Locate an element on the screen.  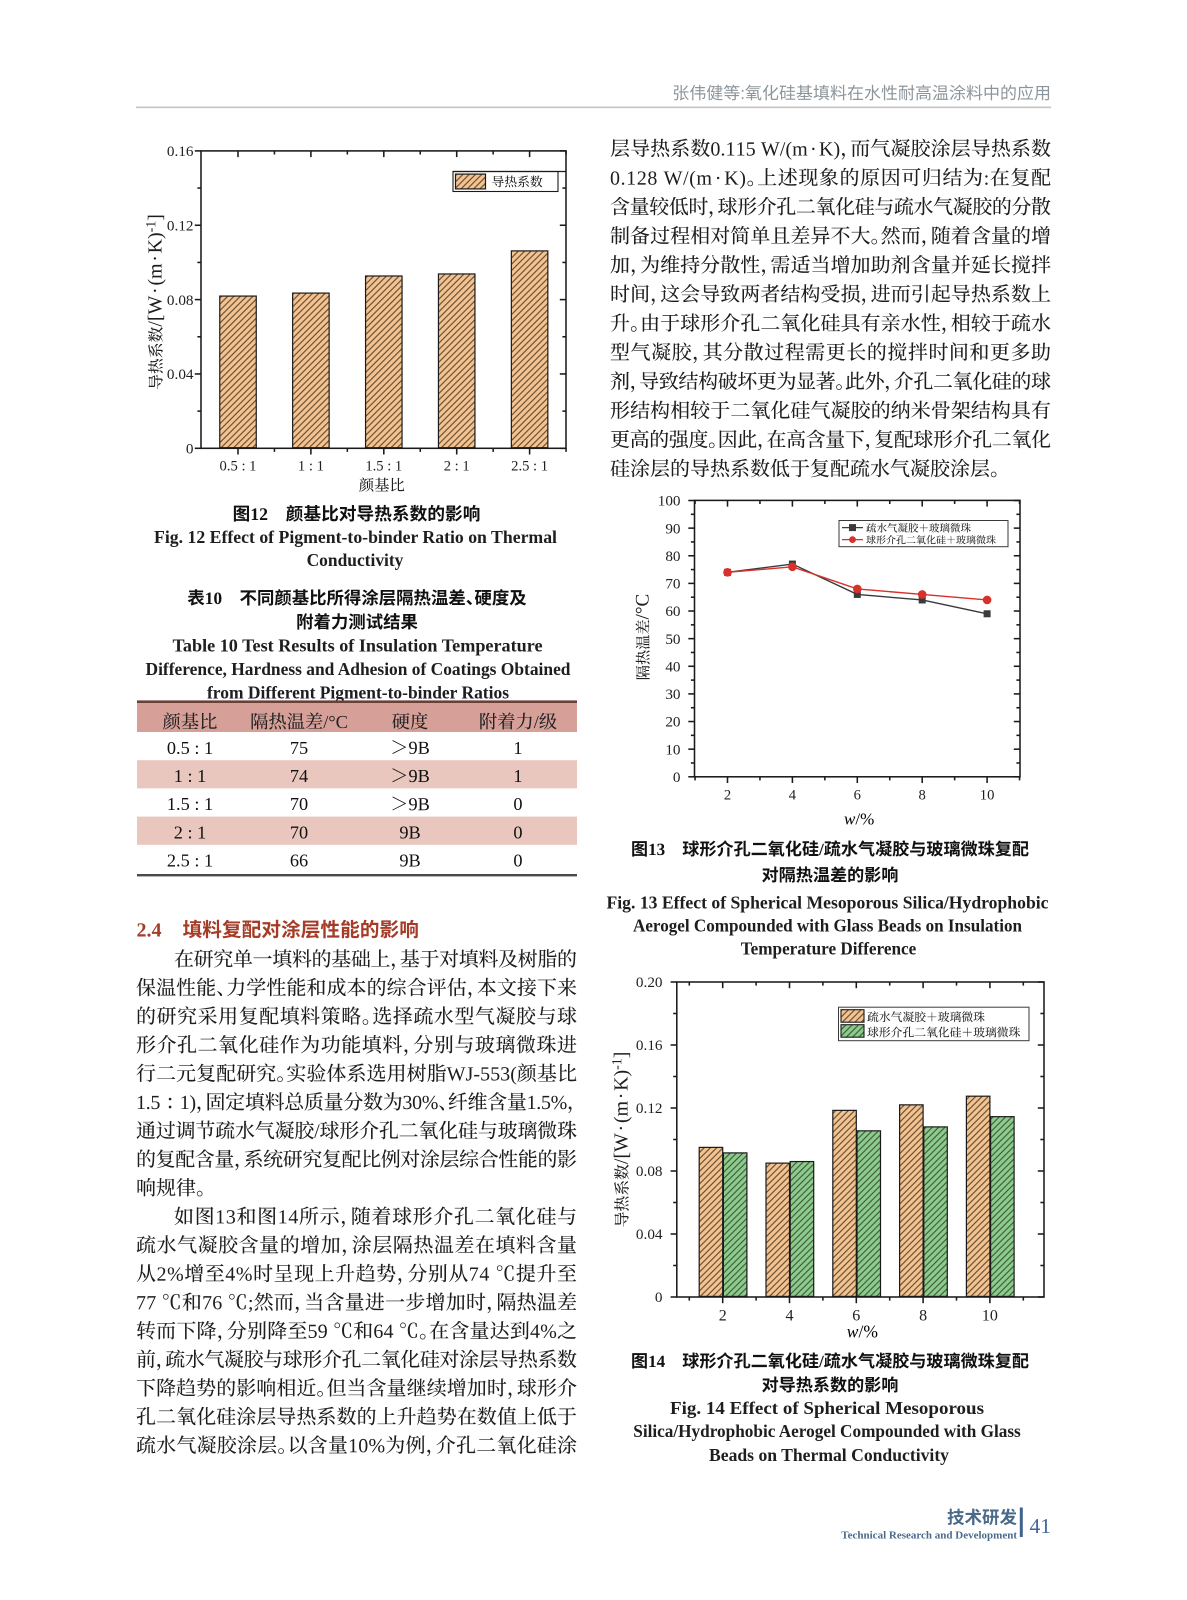
svg-text: Conductivity is located at coordinates (355, 560).